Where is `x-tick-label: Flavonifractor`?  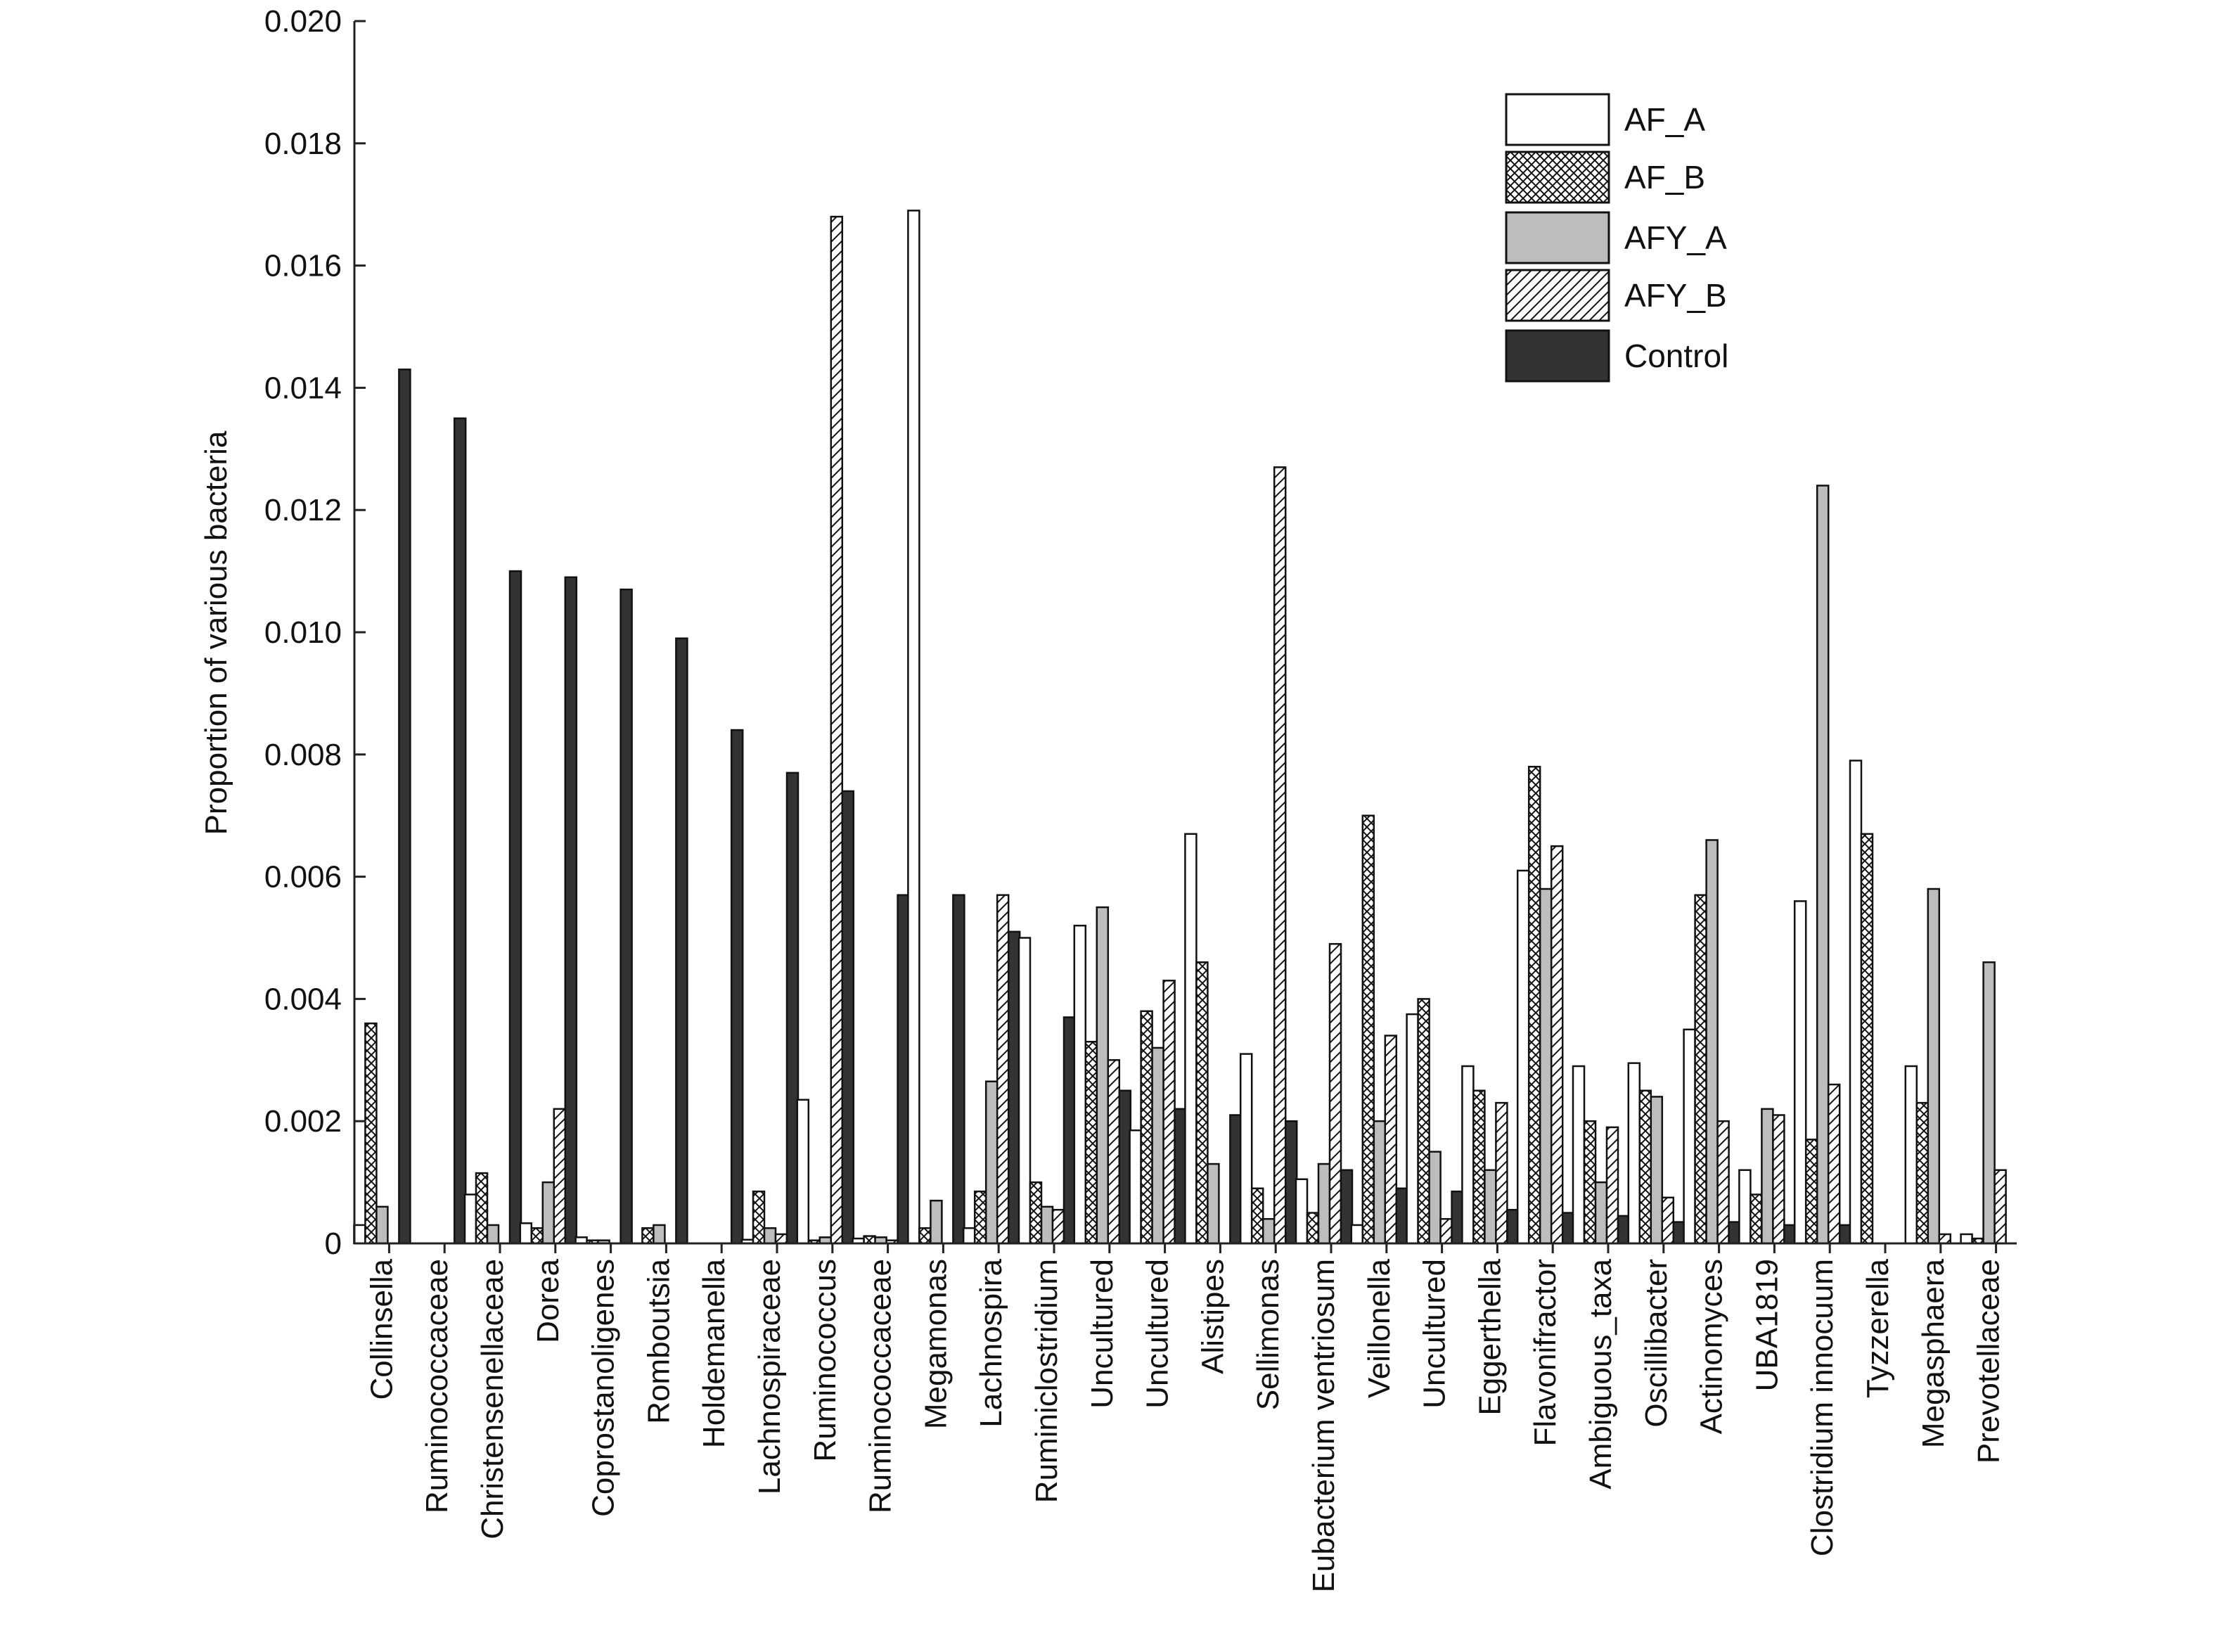
x-tick-label: Flavonifractor is located at coordinates (1545, 1353).